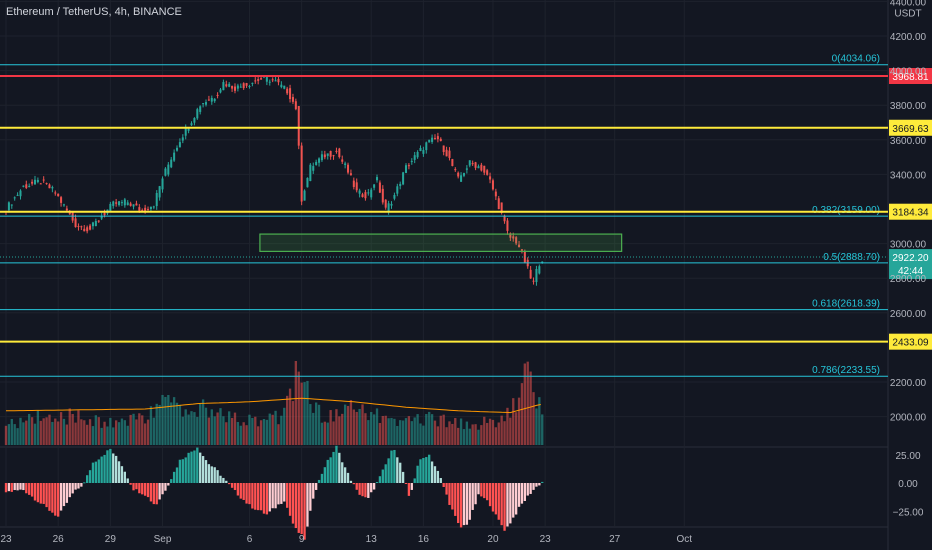 The height and width of the screenshot is (550, 932). Describe the element at coordinates (59, 539) in the screenshot. I see `time-tick-label: 26` at that location.